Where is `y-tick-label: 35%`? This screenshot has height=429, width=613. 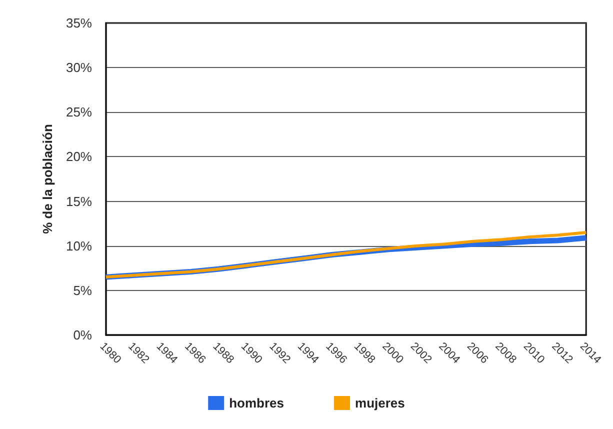 y-tick-label: 35% is located at coordinates (79, 23).